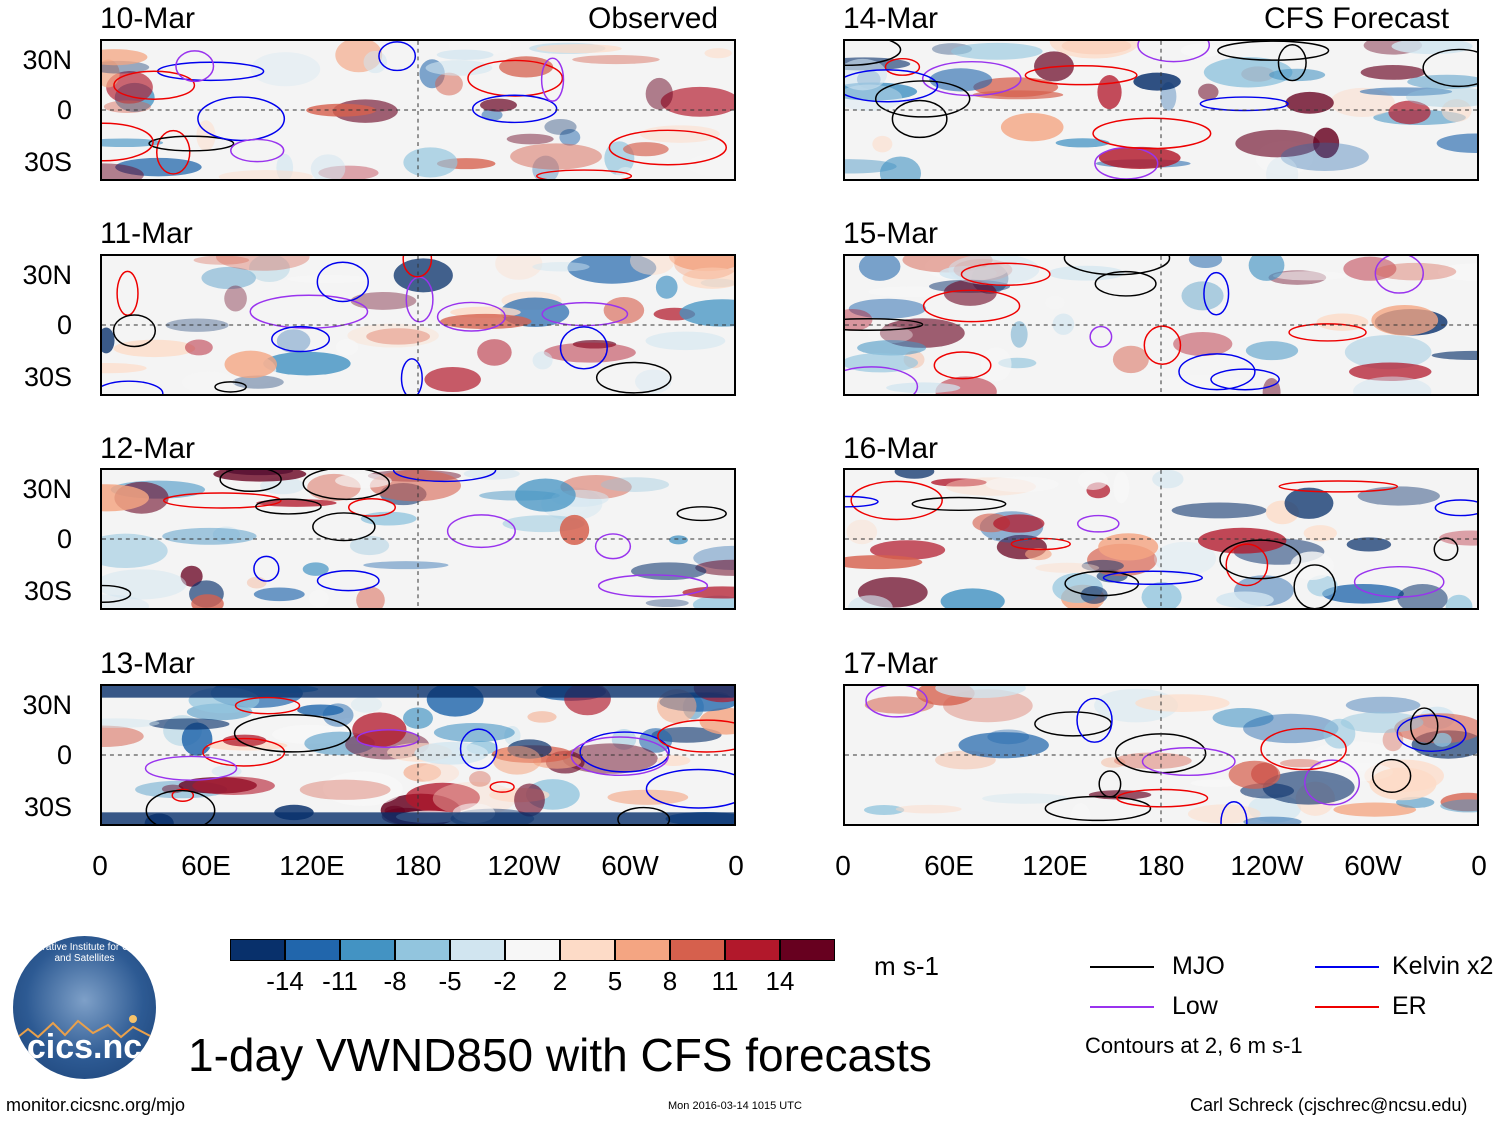 This screenshot has height=1121, width=1510. What do you see at coordinates (148, 663) in the screenshot?
I see `panel-date-left-4: 13-Mar` at bounding box center [148, 663].